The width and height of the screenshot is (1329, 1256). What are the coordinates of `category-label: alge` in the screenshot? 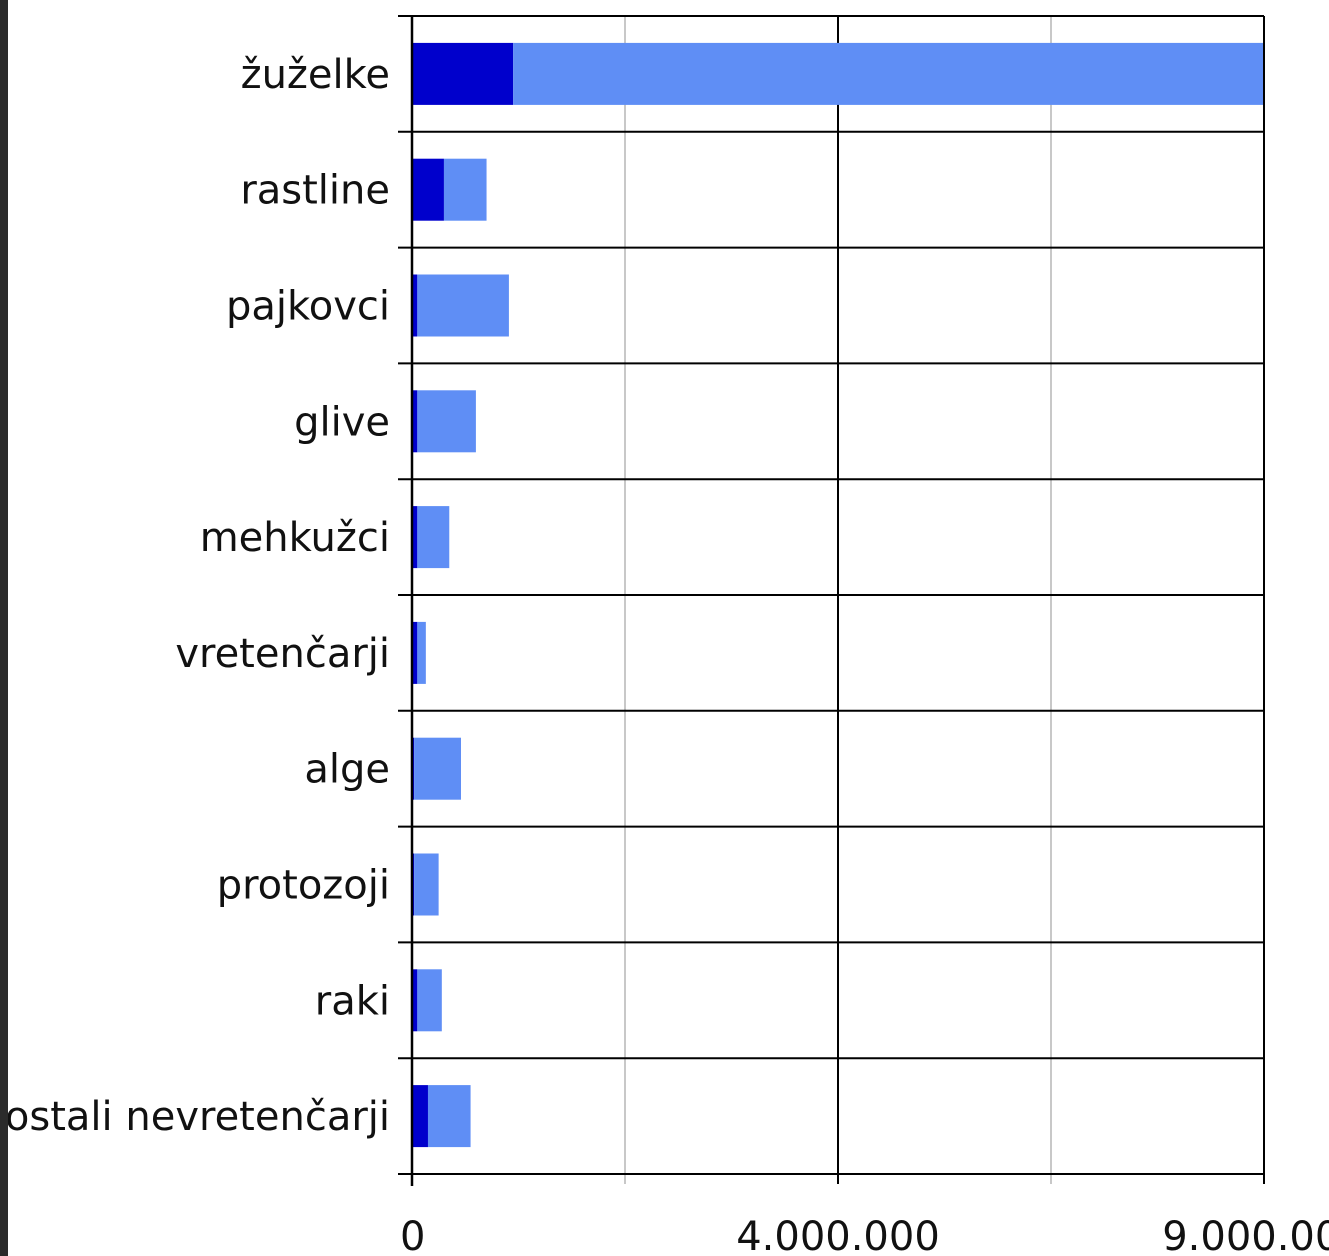 It's located at (347, 770).